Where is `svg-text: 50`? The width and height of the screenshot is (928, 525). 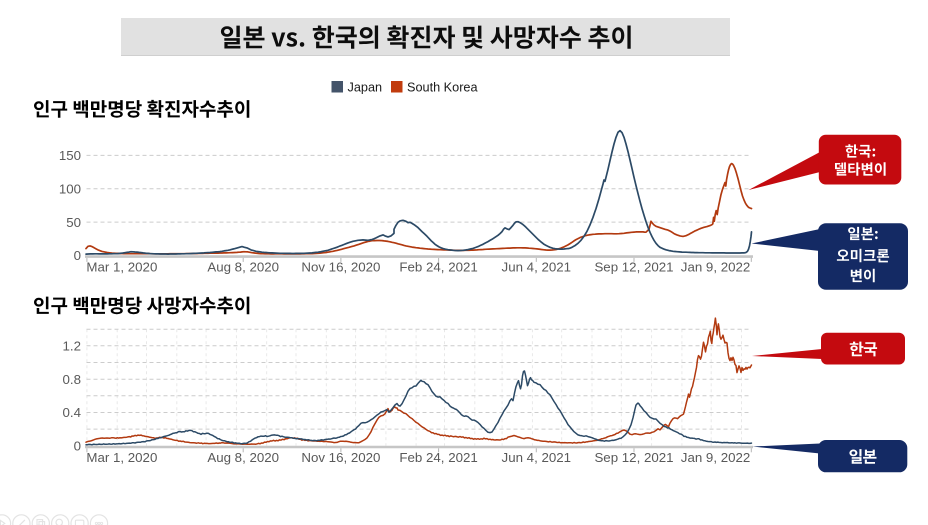
svg-text: 50 is located at coordinates (73, 222).